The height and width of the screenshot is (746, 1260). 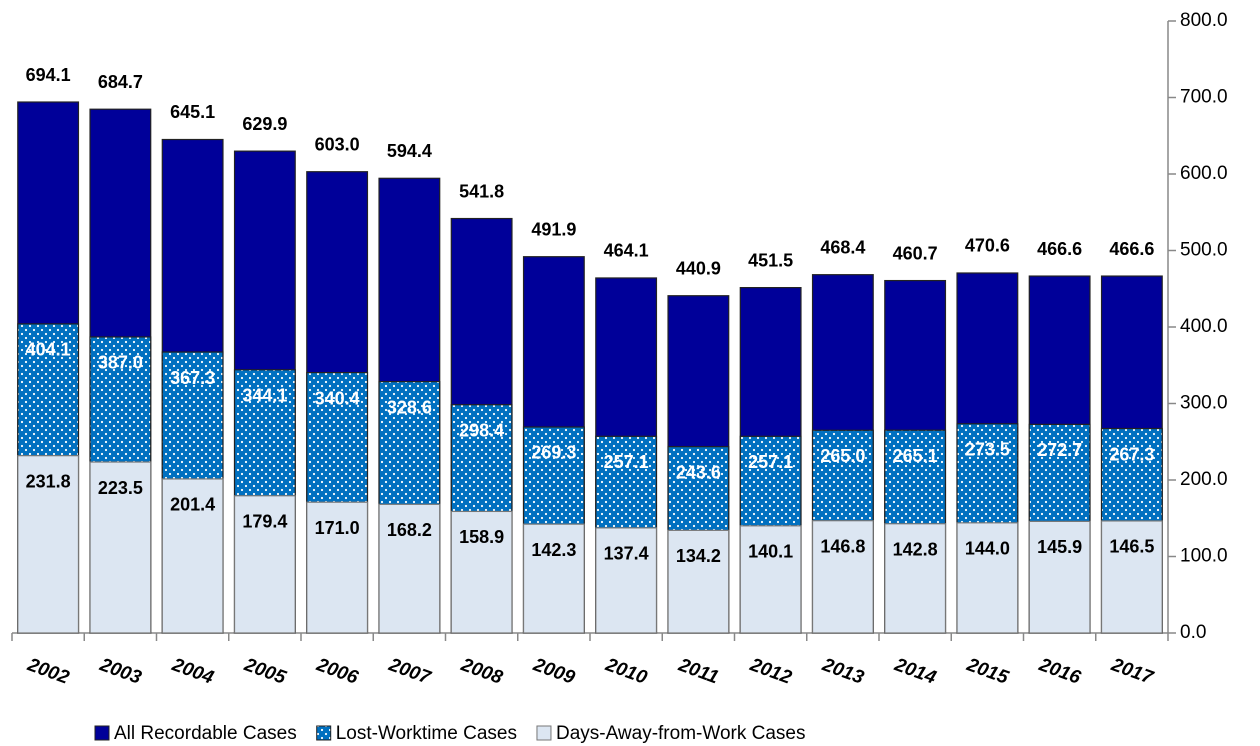 I want to click on data-label: 231.8, so click(x=48, y=481).